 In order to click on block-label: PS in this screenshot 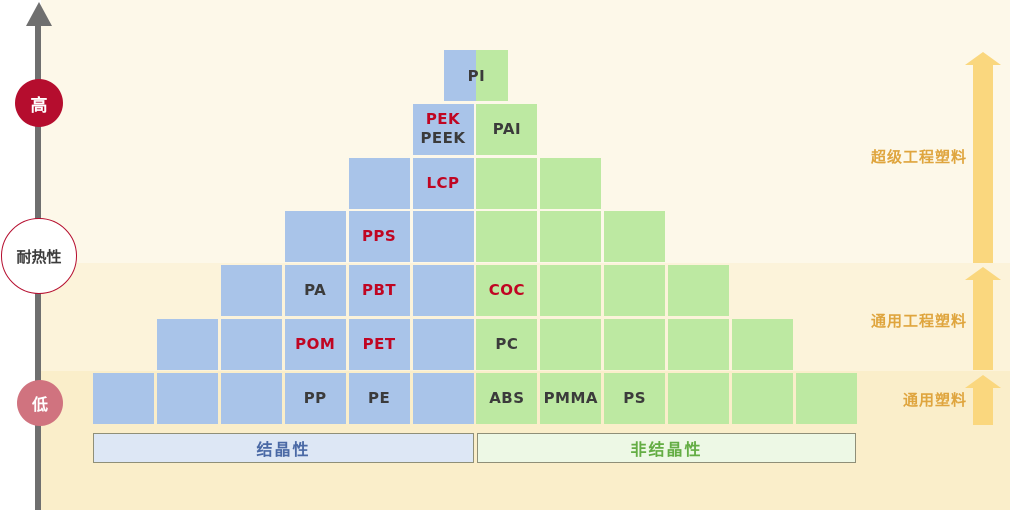, I will do `click(635, 397)`.